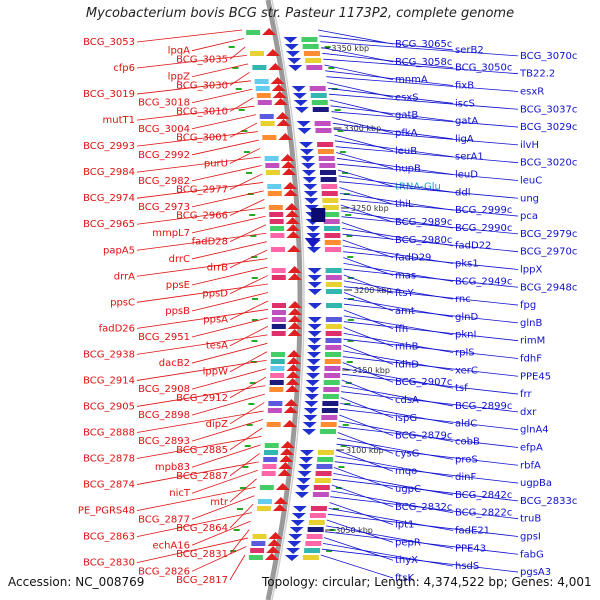 The height and width of the screenshot is (600, 600). Describe the element at coordinates (483, 513) in the screenshot. I see `reverse-gene-label: BCG_2822c` at that location.